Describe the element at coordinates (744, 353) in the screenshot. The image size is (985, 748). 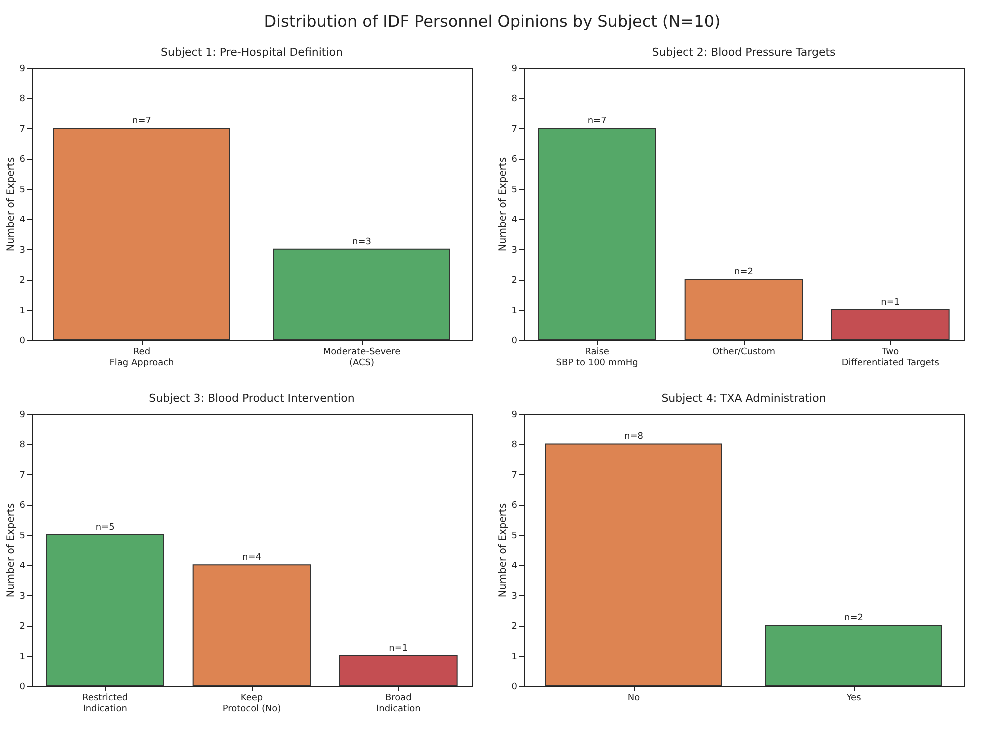
I see `x-tick-label: Other/Custom` at that location.